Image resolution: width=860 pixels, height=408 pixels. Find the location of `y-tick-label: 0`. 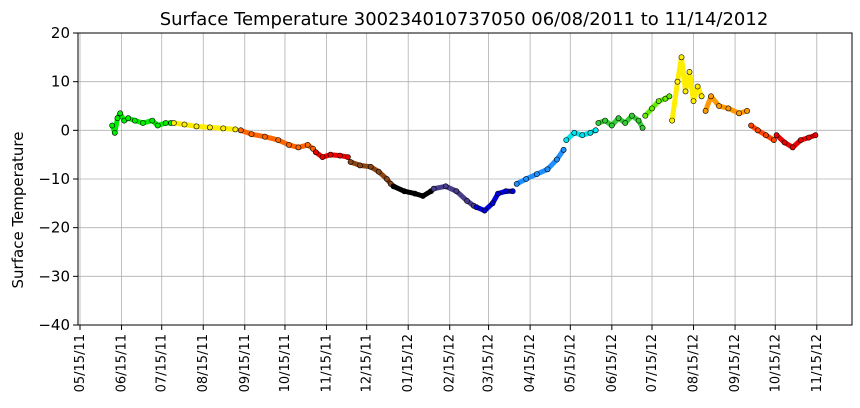

y-tick-label: 0 is located at coordinates (65, 130).